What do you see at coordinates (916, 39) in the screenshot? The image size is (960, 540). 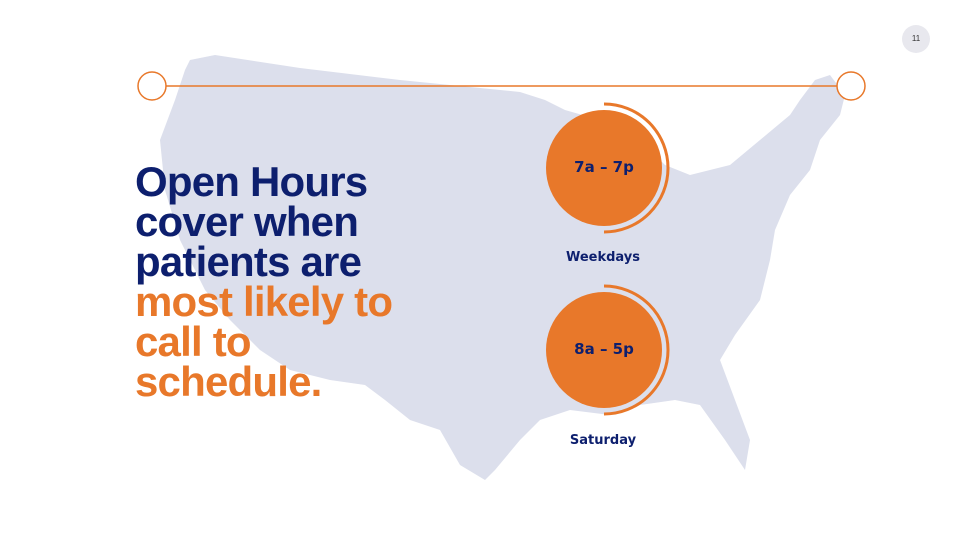 I see `page-number: 11` at bounding box center [916, 39].